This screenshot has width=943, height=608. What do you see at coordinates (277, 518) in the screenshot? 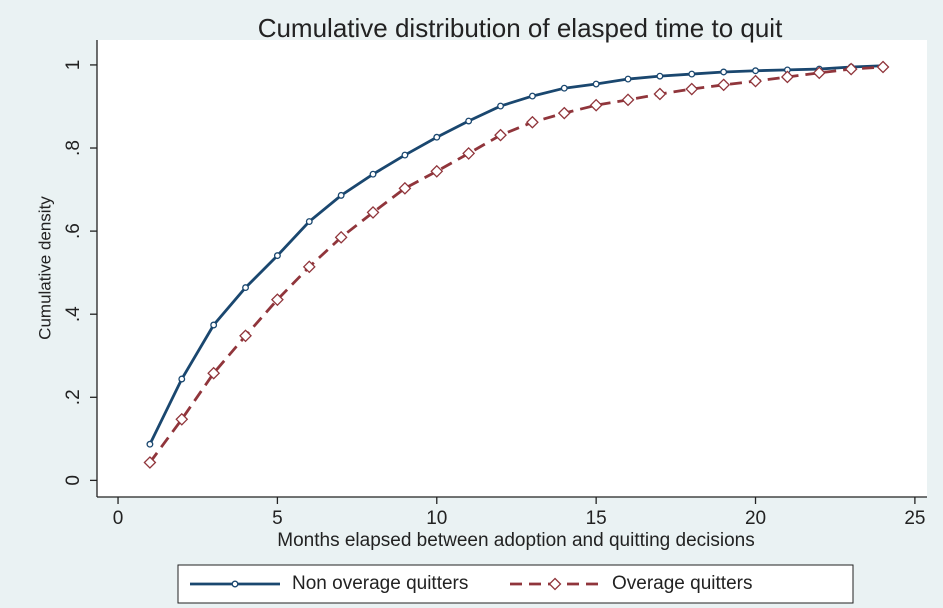
I see `x-tick-label: 5` at bounding box center [277, 518].